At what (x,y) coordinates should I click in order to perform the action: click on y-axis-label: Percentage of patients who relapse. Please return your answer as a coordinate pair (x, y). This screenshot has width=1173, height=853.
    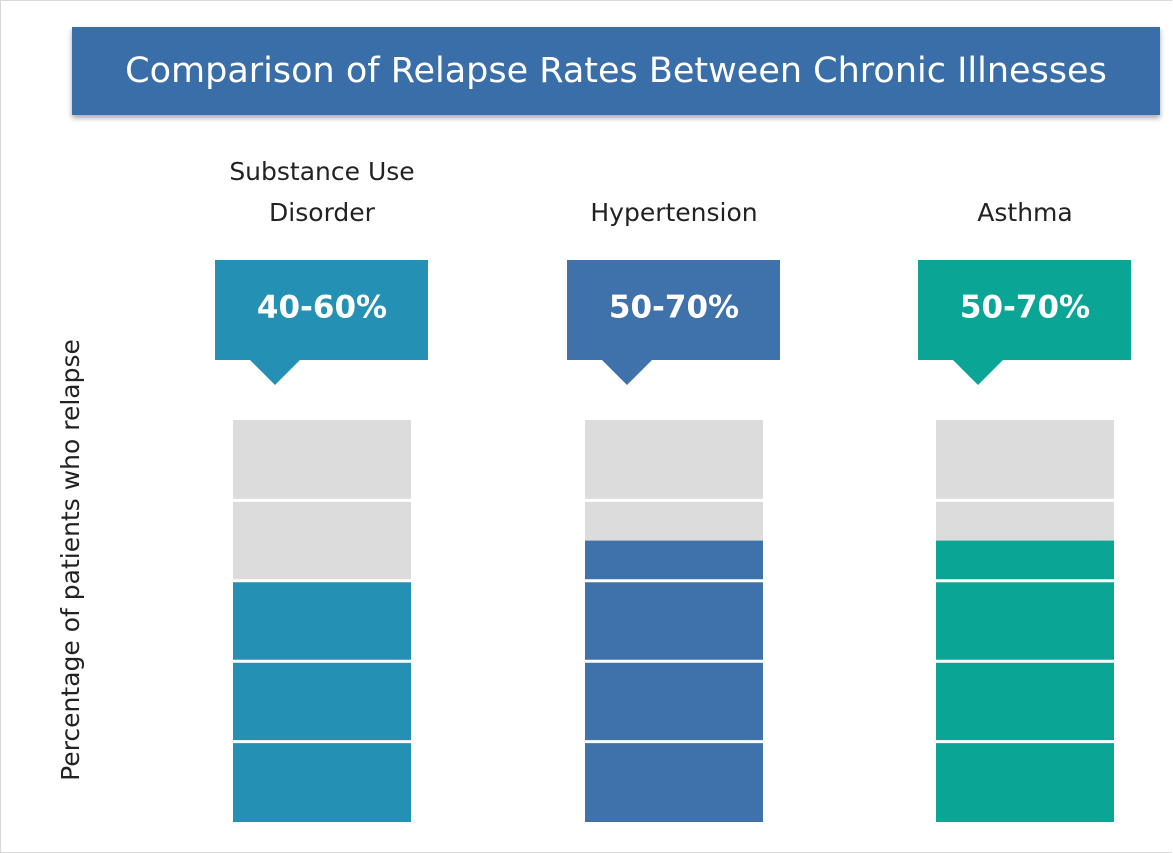
    Looking at the image, I should click on (70, 560).